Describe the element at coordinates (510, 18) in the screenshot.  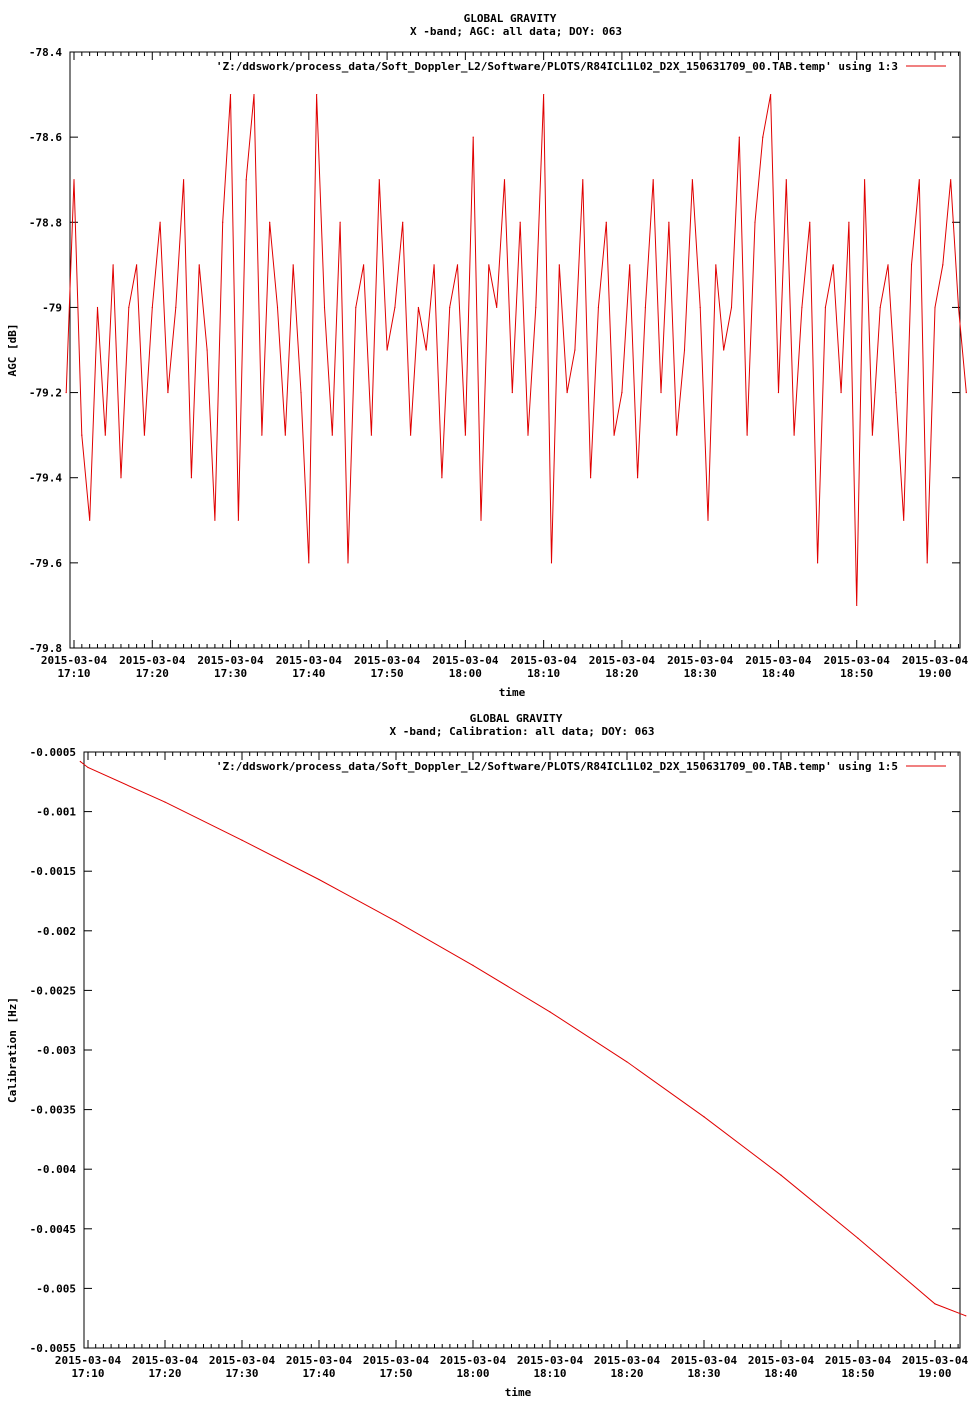
I see `agc-chart-title: GLOBAL GRAVITY` at that location.